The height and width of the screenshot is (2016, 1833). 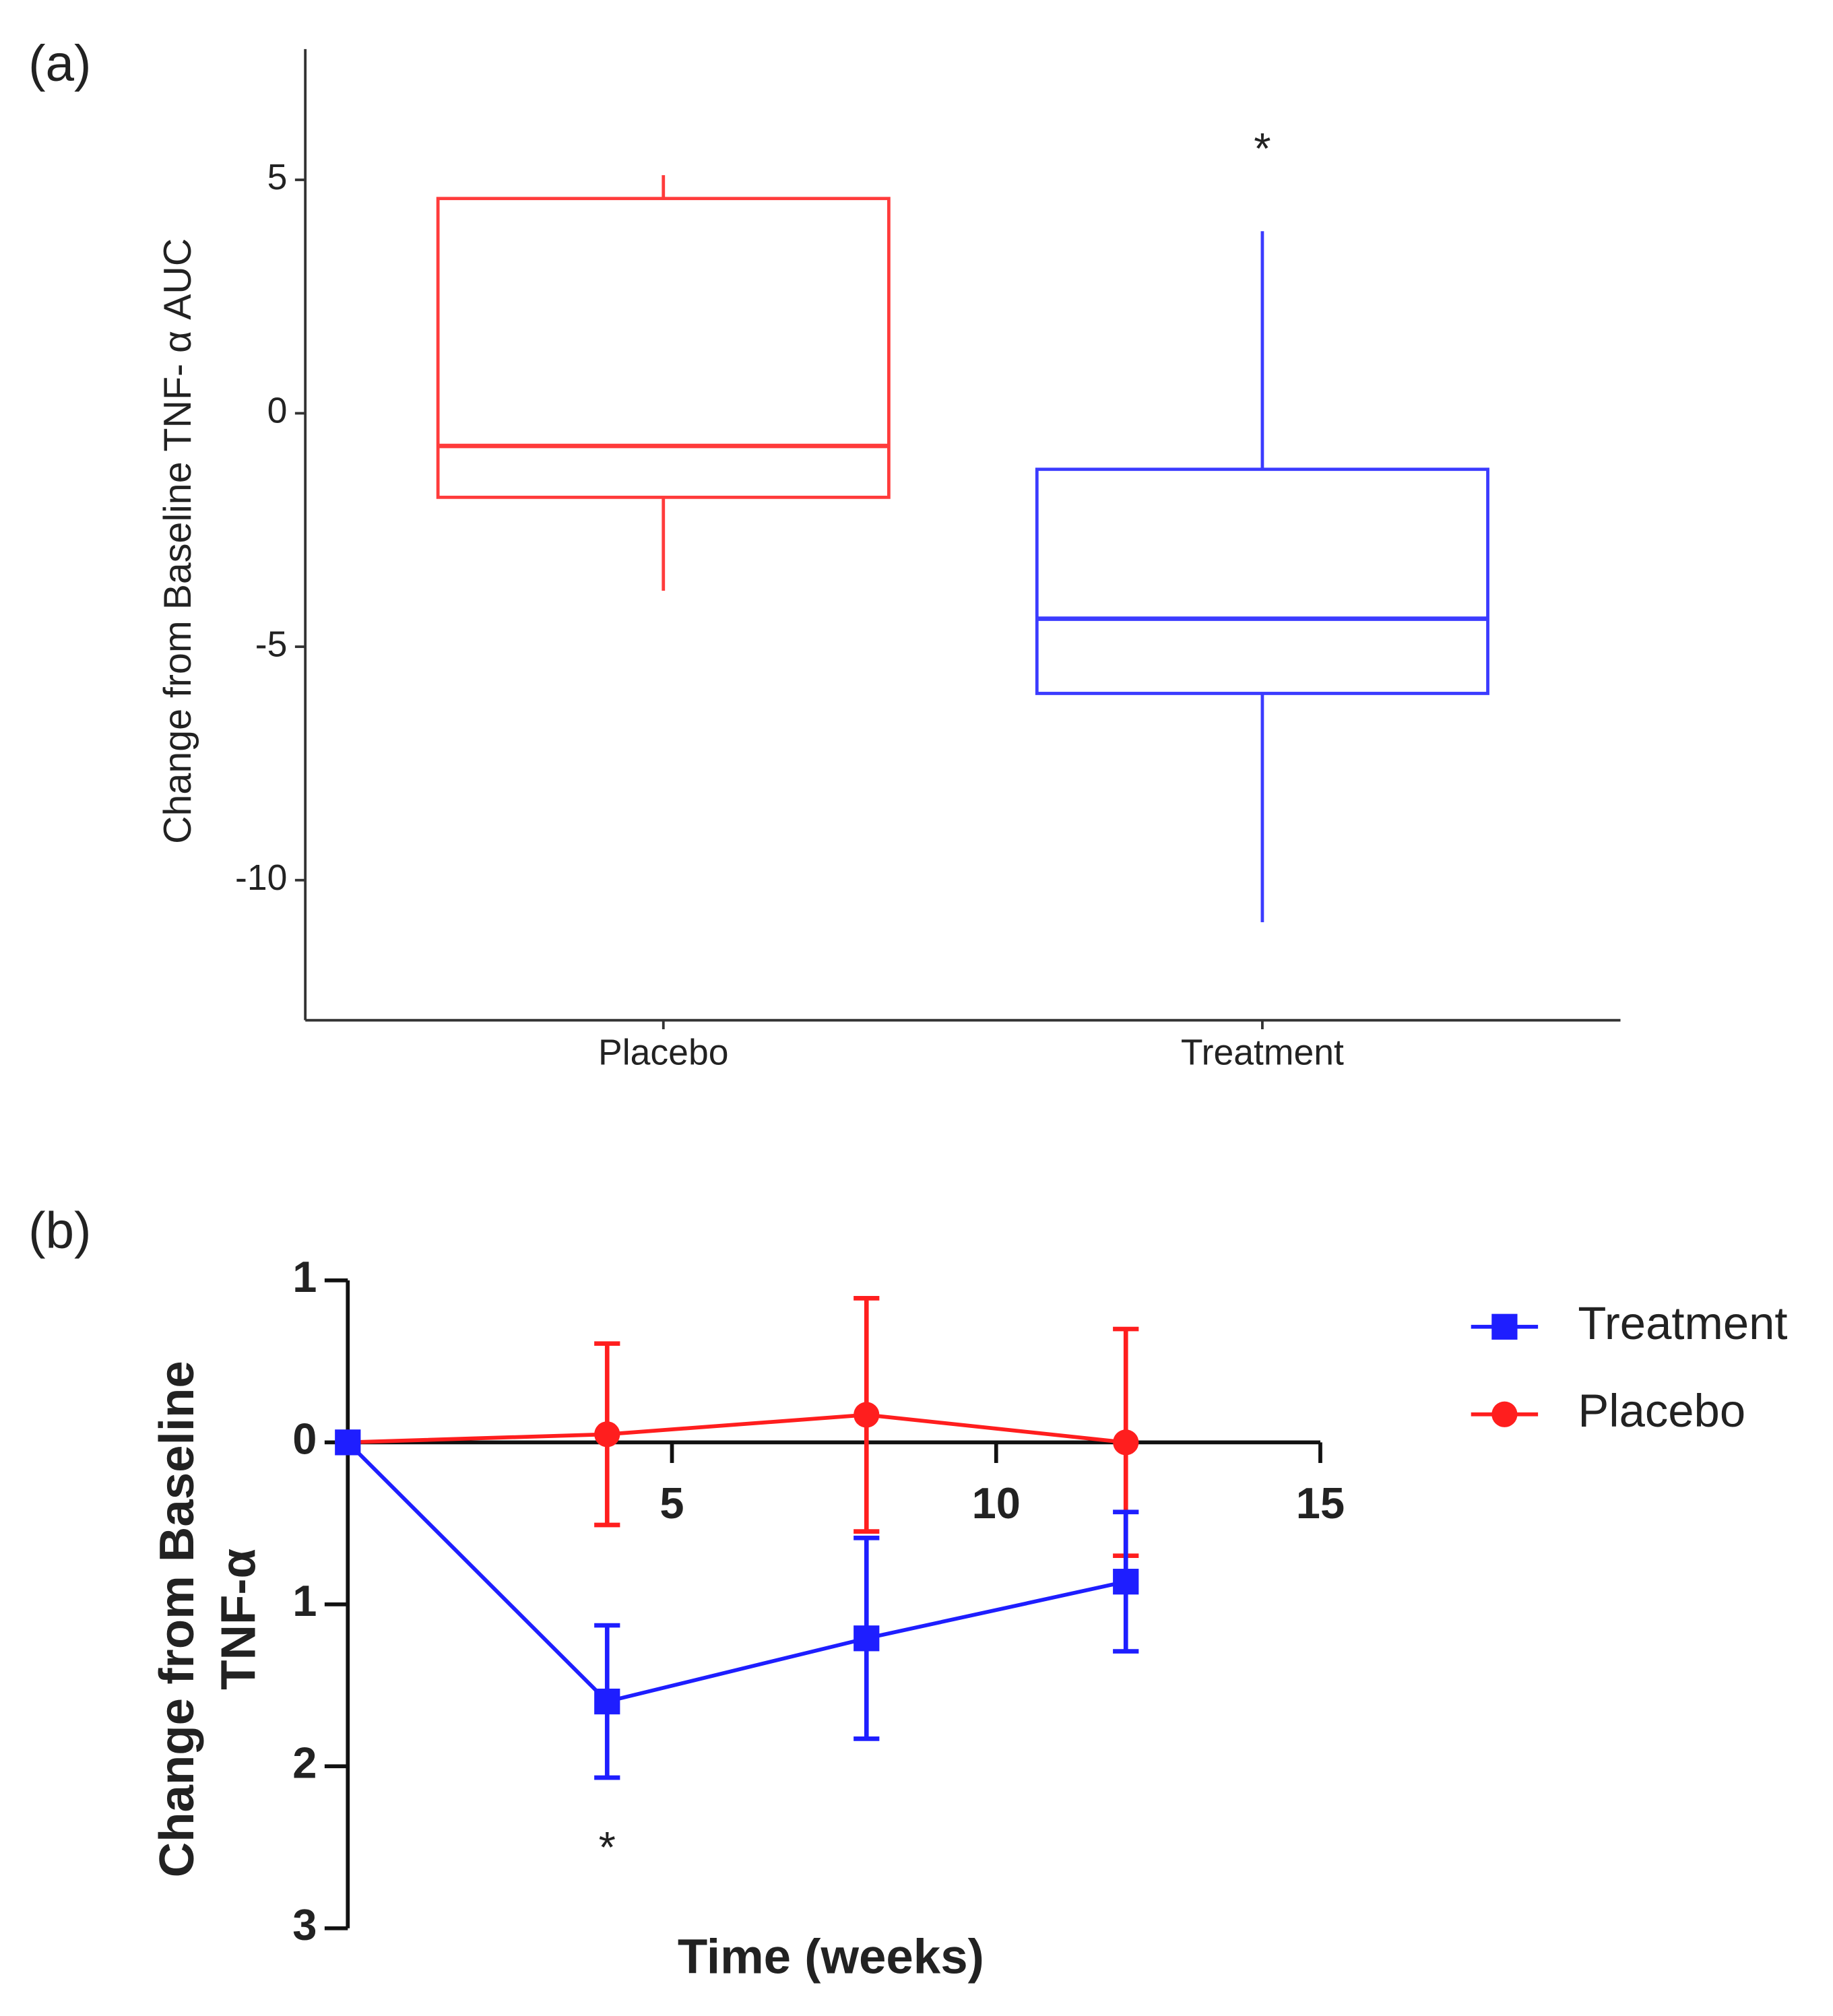 I want to click on x-tick-label: 15, so click(x=1320, y=1503).